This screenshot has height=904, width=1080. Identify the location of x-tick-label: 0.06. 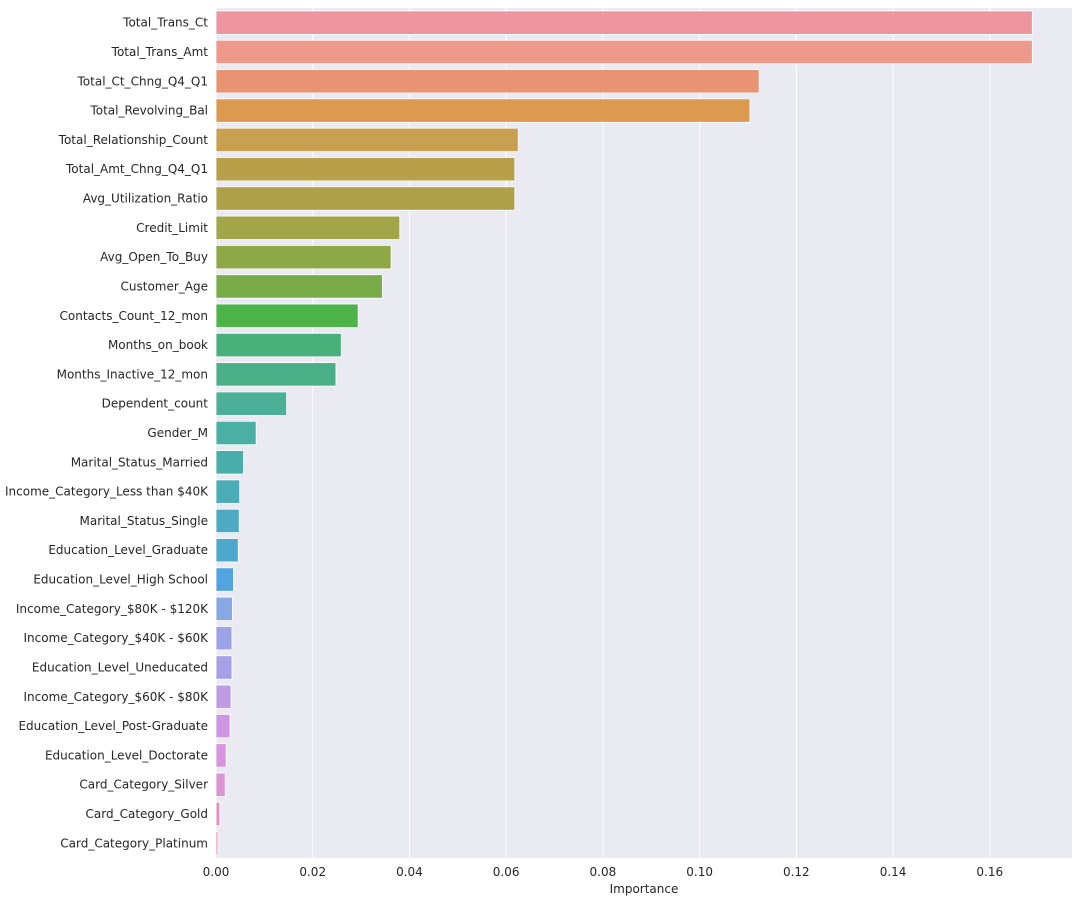
(506, 872).